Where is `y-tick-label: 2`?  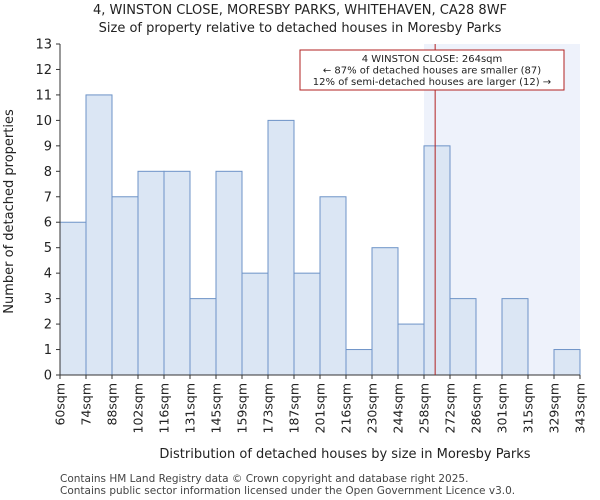 y-tick-label: 2 is located at coordinates (48, 325).